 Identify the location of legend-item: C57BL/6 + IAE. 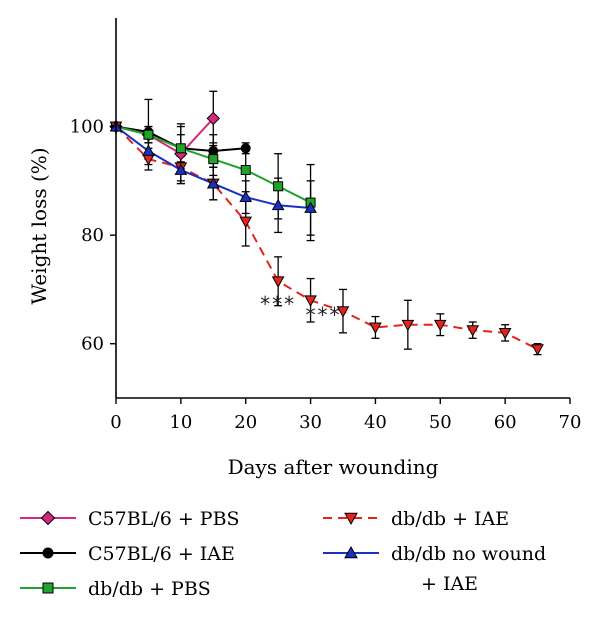
(127, 554).